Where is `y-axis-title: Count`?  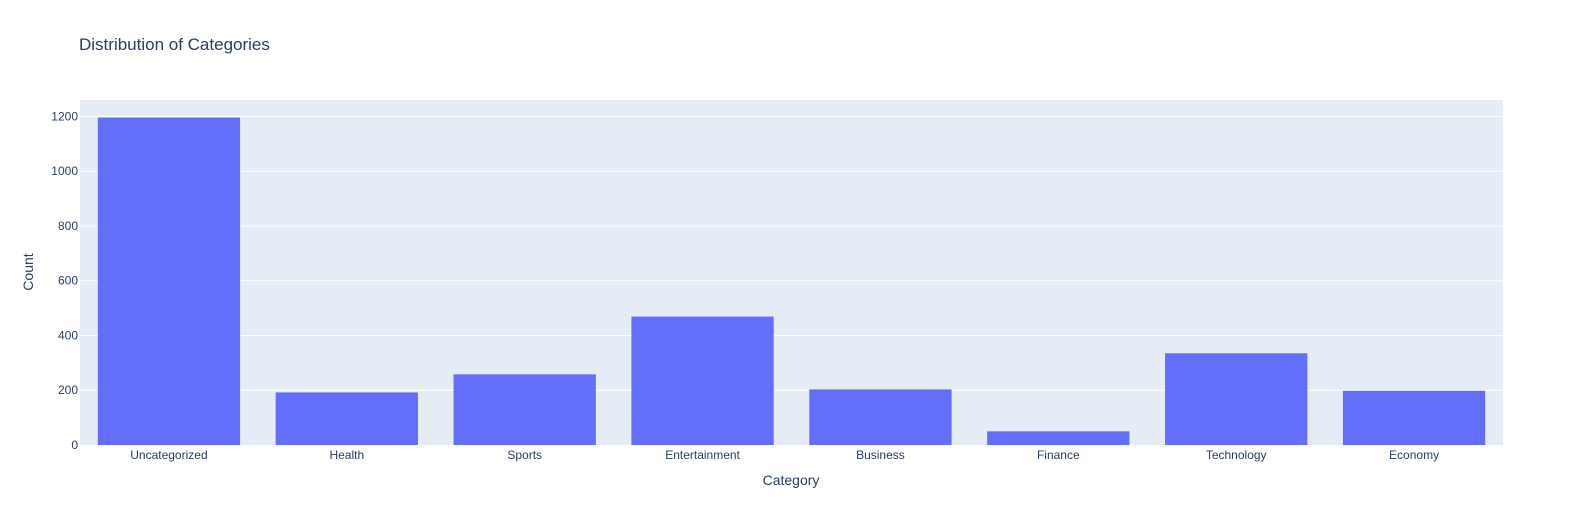
y-axis-title: Count is located at coordinates (28, 271).